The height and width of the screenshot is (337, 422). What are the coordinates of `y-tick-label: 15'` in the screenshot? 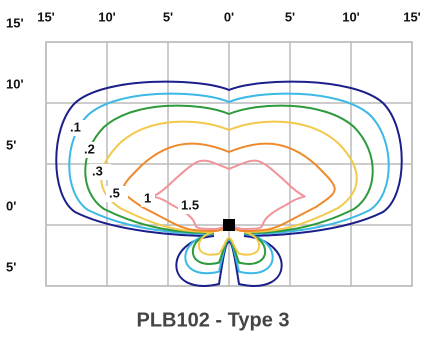 It's located at (15, 22).